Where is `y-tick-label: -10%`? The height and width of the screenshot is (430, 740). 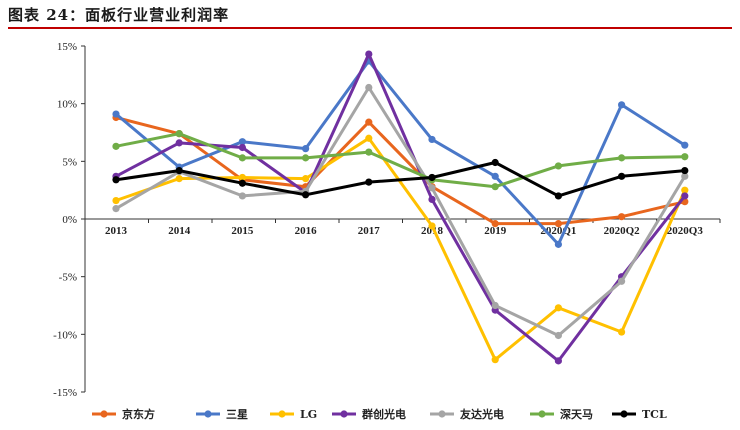
y-tick-label: -10% is located at coordinates (65, 335).